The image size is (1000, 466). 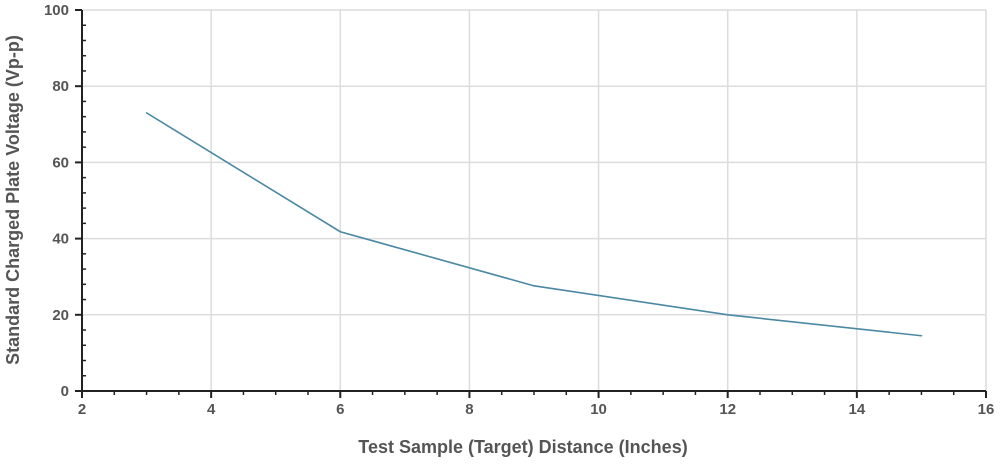 What do you see at coordinates (211, 409) in the screenshot?
I see `x-tick-label: 4` at bounding box center [211, 409].